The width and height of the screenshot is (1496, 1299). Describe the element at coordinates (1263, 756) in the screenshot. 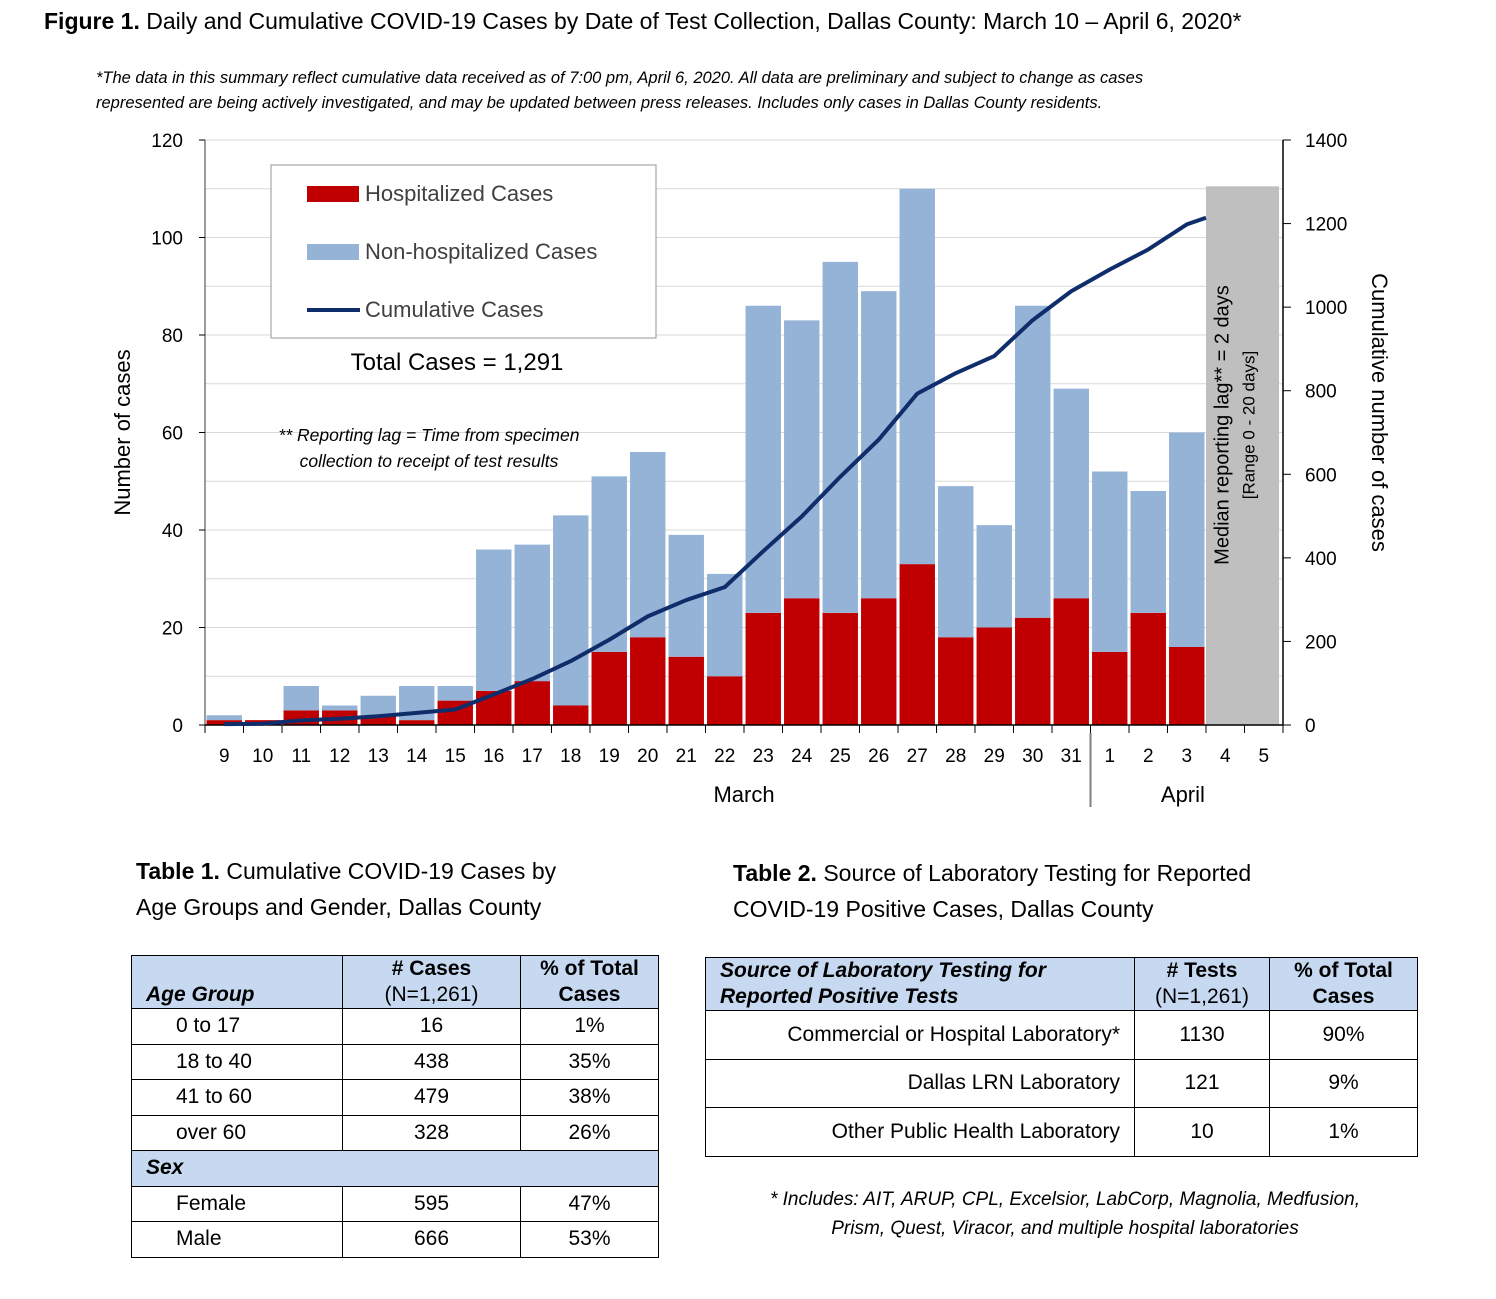

I see `x-tick-label: 5` at that location.